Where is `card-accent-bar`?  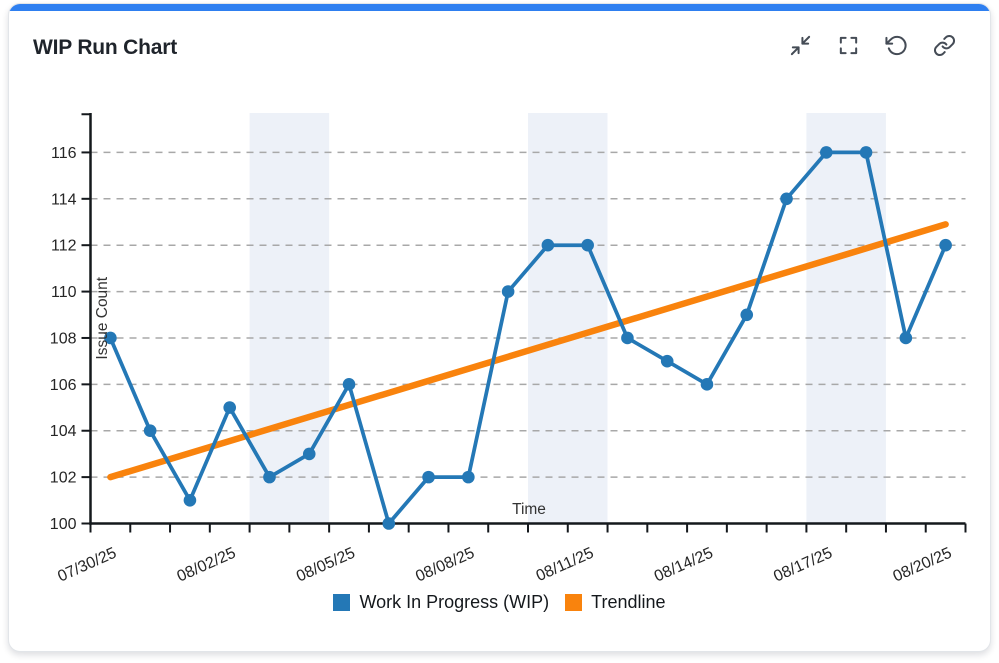 card-accent-bar is located at coordinates (499, 7).